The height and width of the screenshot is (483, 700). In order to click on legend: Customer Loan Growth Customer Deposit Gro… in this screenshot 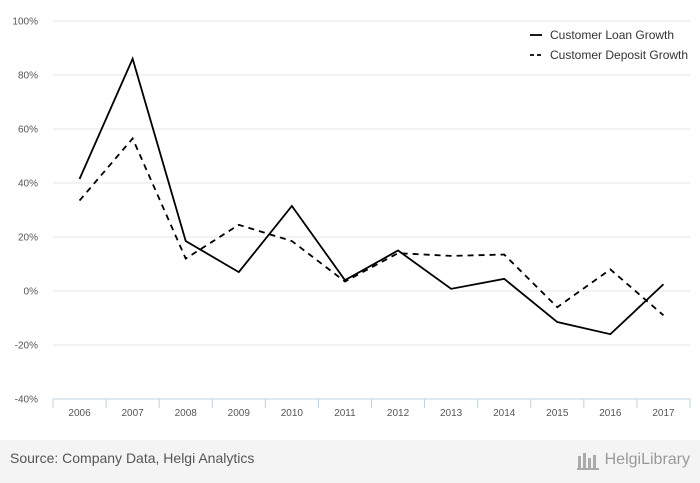, I will do `click(609, 45)`.